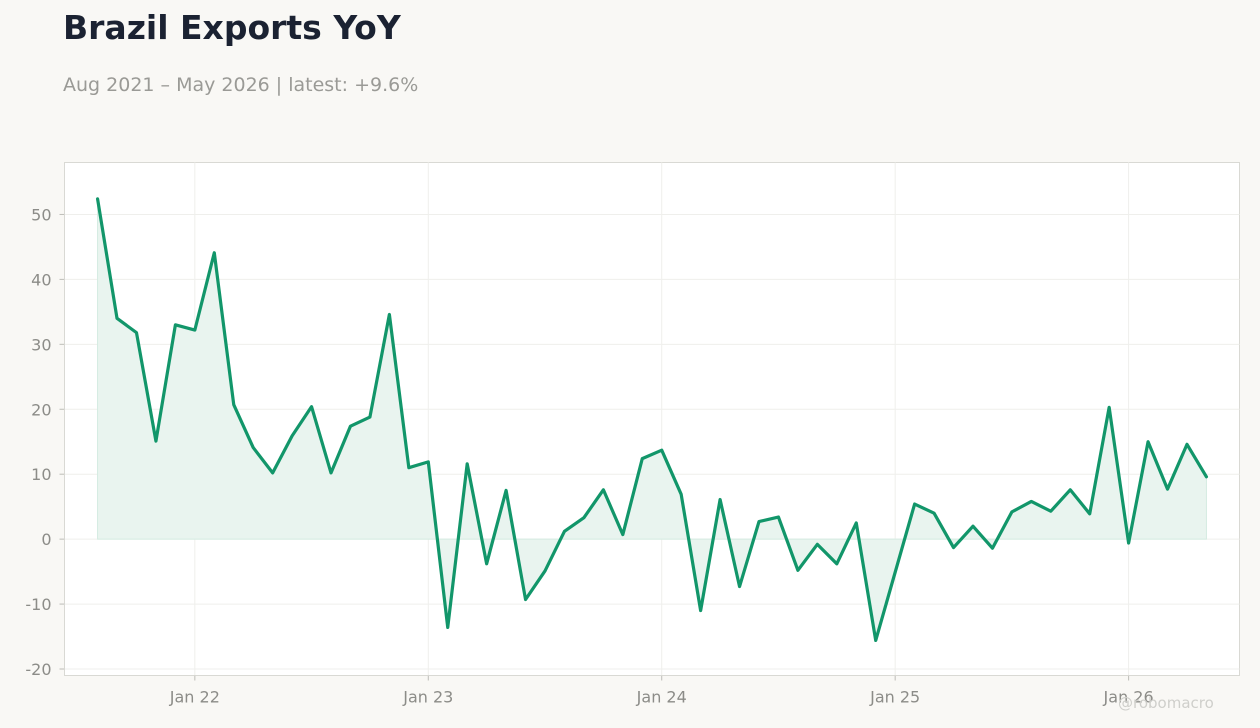 This screenshot has width=1260, height=728. I want to click on x-axis: Jan 22 Jan 23 Jan 24 Jan 25 Jan 26, so click(661, 691).